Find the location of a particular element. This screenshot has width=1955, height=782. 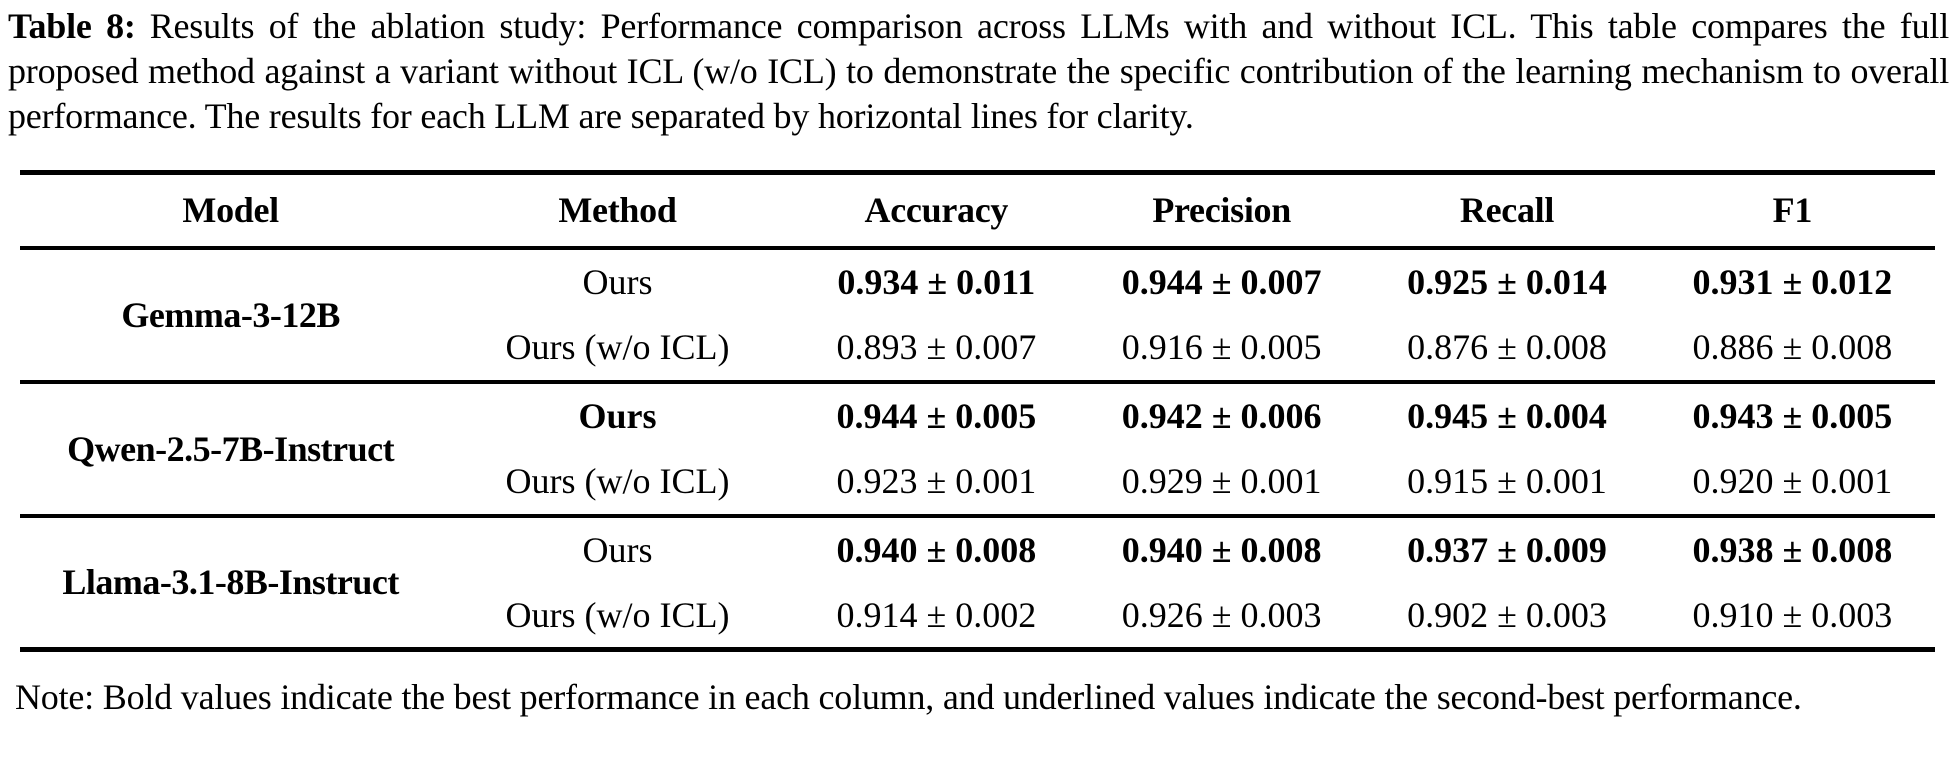

model-name: Gemma-3-12B is located at coordinates (230, 314).